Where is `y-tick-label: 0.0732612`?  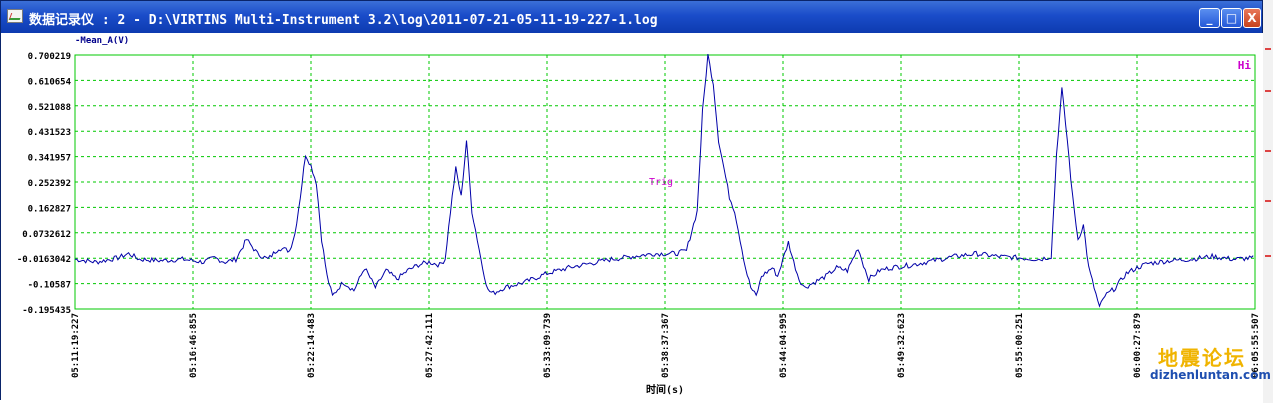 y-tick-label: 0.0732612 is located at coordinates (46, 235).